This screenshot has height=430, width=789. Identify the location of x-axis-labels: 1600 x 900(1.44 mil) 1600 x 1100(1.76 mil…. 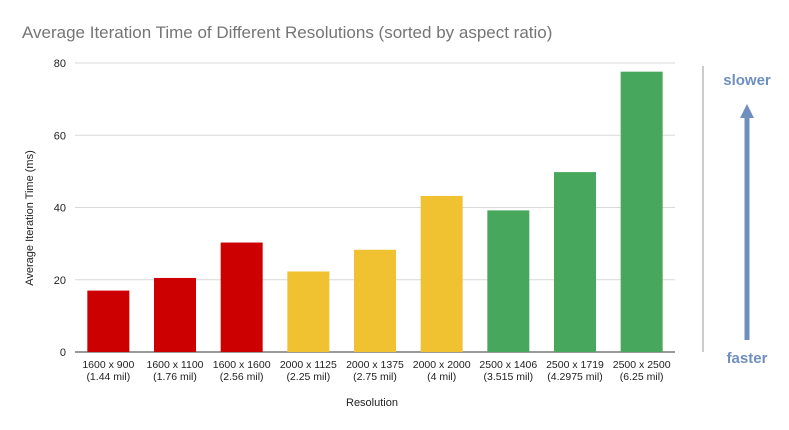
(376, 371).